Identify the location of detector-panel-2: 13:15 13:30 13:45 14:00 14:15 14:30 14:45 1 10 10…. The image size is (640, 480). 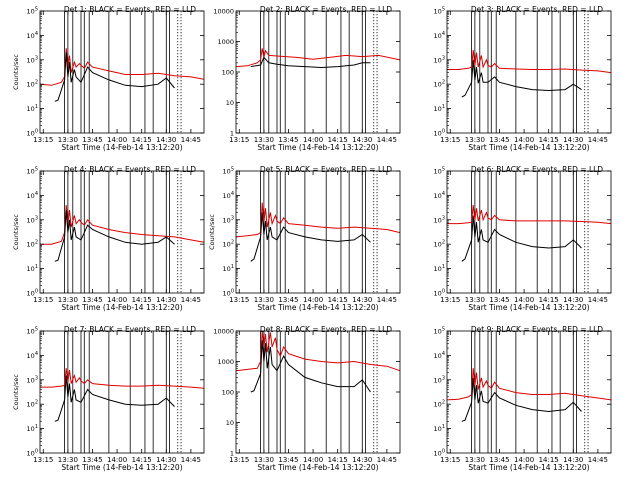
(307, 78).